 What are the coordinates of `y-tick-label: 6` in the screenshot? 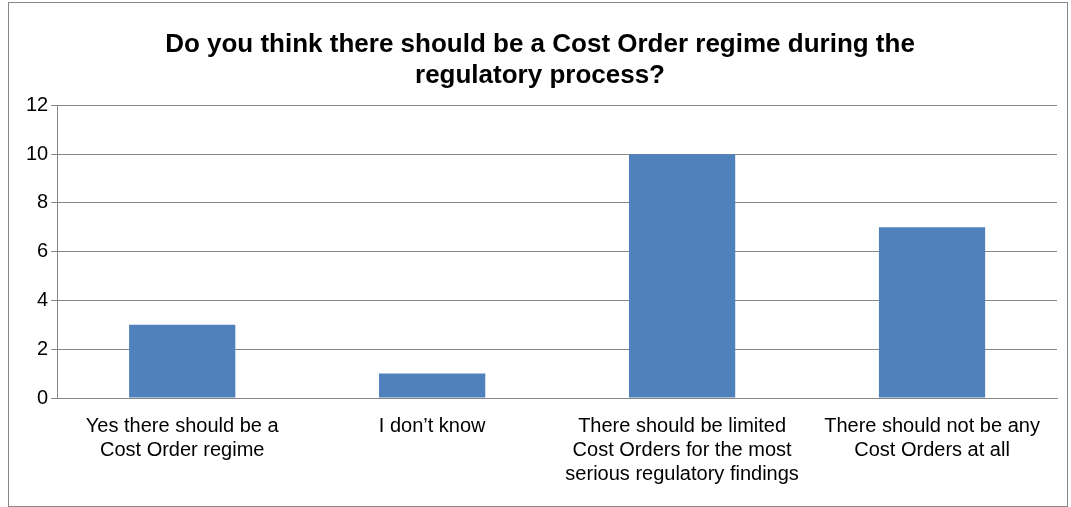 It's located at (43, 250).